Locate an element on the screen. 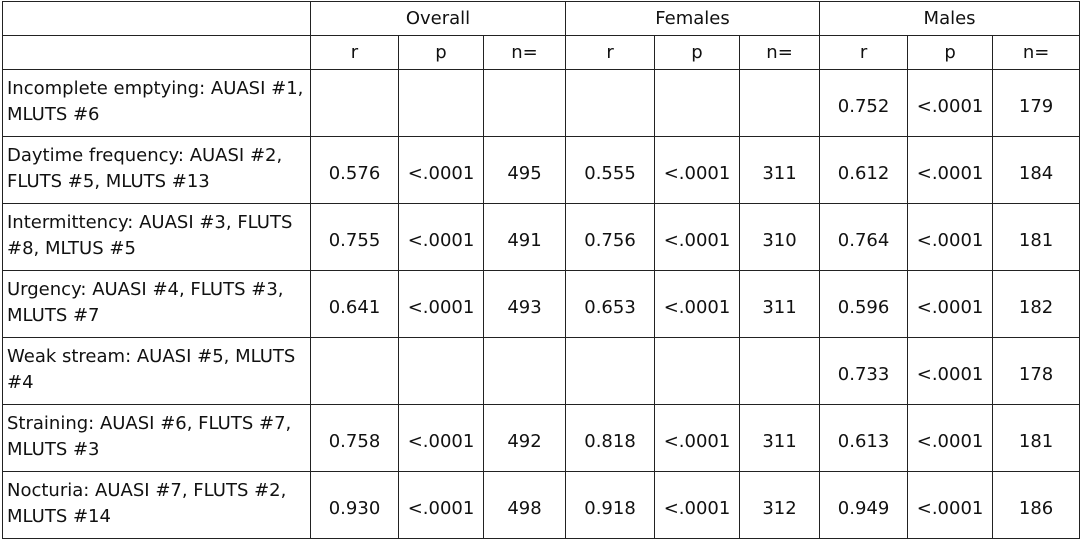  males-n-cell: 186 is located at coordinates (1036, 505).